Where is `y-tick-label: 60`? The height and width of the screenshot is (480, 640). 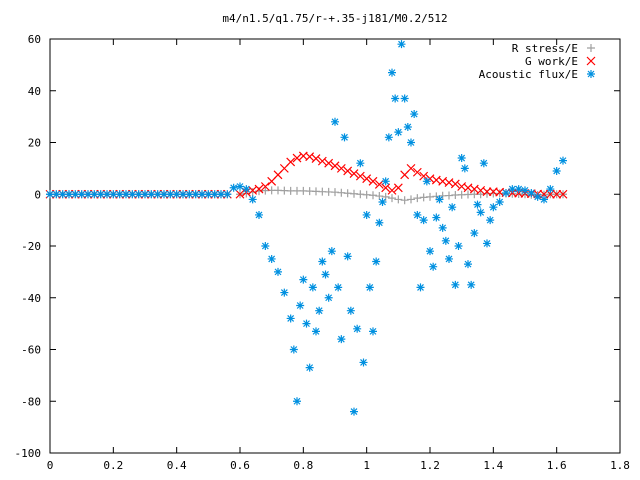 y-tick-label: 60 is located at coordinates (34, 39).